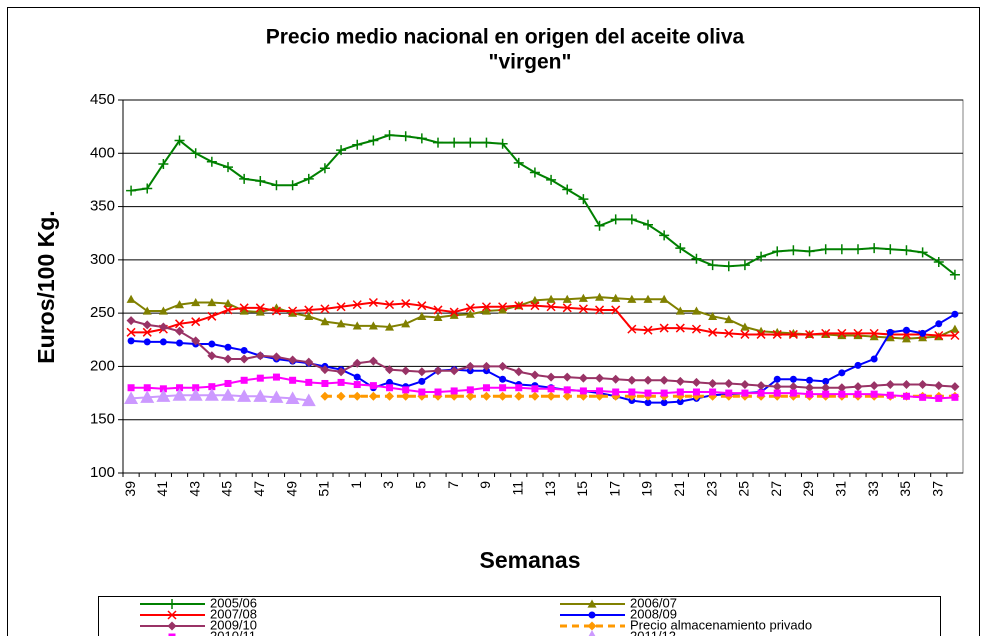 This screenshot has width=987, height=636. Describe the element at coordinates (130, 489) in the screenshot. I see `x-tick-label: 39` at that location.